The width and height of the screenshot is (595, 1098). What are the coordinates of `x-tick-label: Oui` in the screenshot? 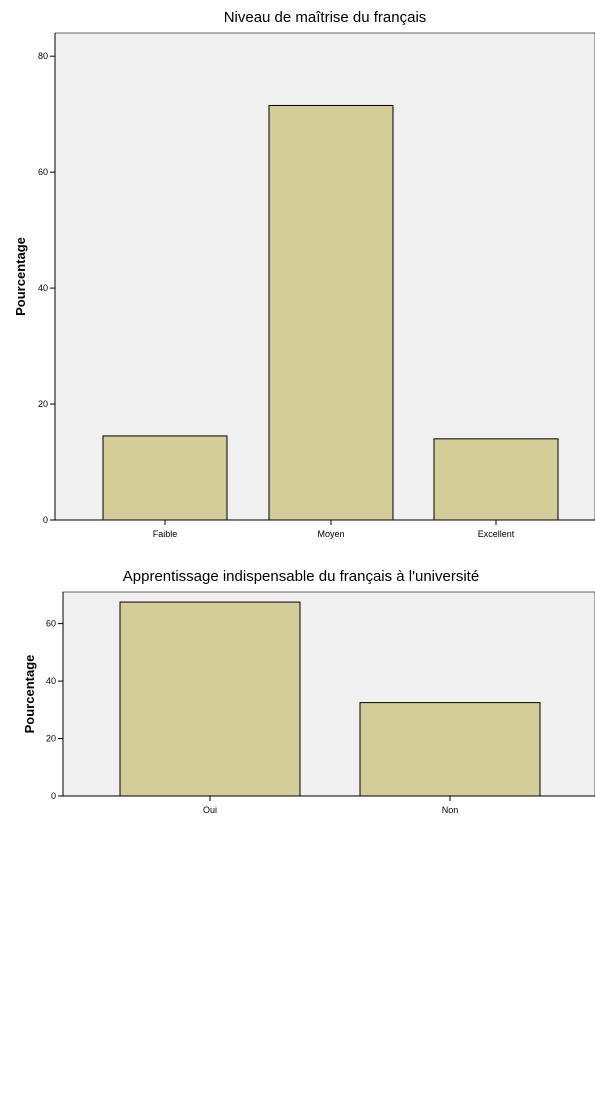 It's located at (210, 810).